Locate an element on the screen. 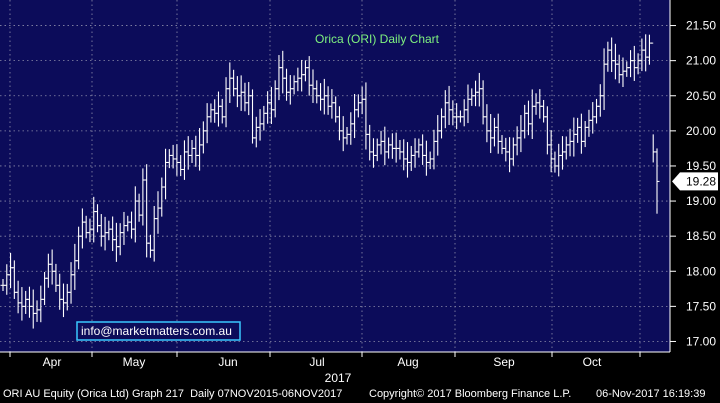 The height and width of the screenshot is (403, 720). last-price-tag is located at coordinates (695, 181).